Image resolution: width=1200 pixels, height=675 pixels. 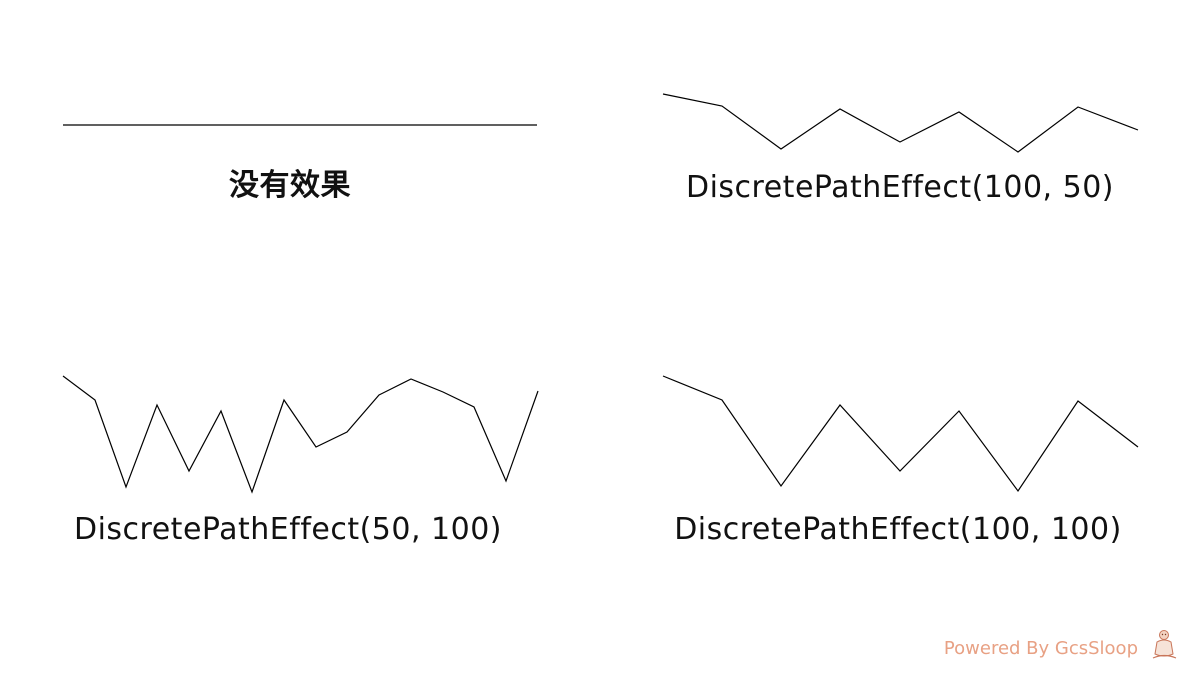 I want to click on label-discrete-100-50: DiscretePathEffect(100, 50), so click(x=900, y=187).